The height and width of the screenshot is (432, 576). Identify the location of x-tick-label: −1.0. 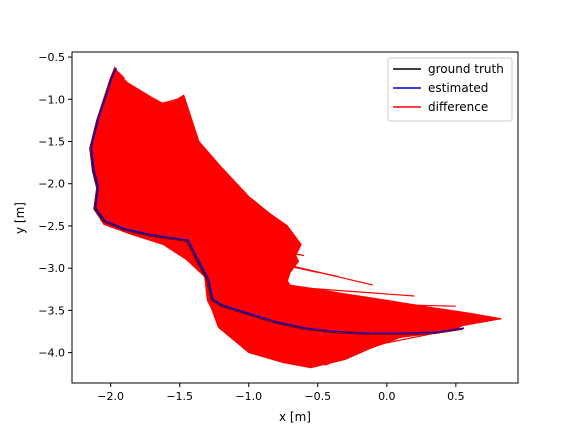
(248, 396).